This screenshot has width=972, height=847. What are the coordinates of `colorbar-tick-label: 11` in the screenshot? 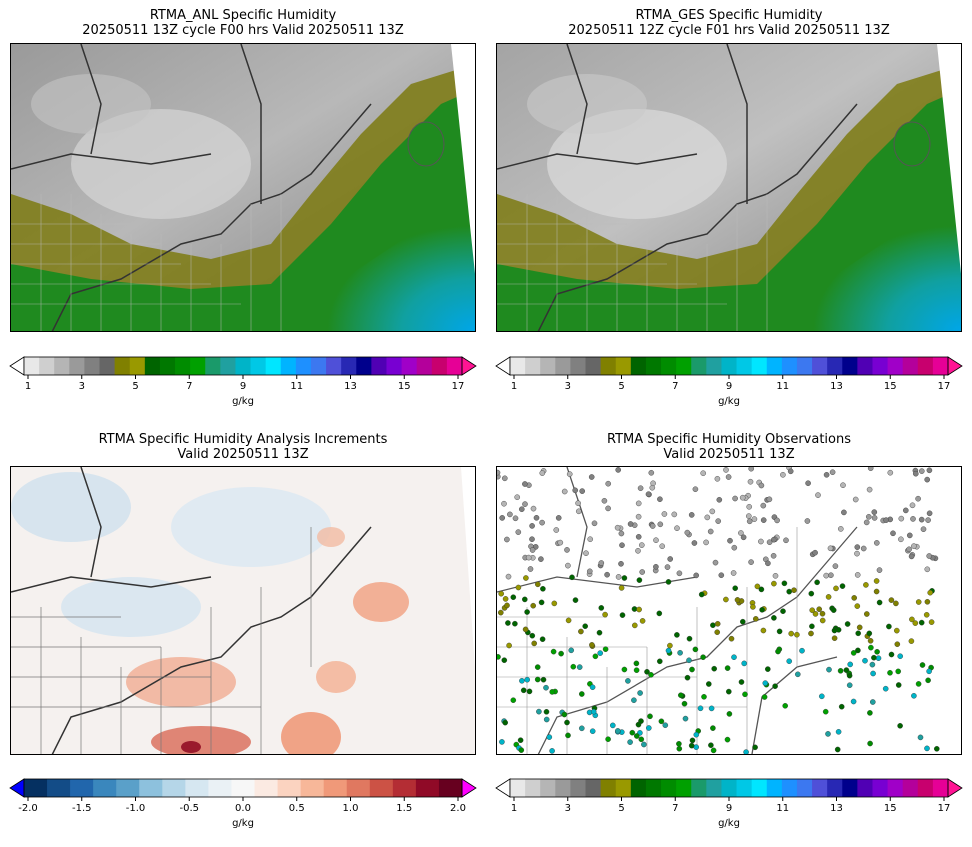 It's located at (783, 808).